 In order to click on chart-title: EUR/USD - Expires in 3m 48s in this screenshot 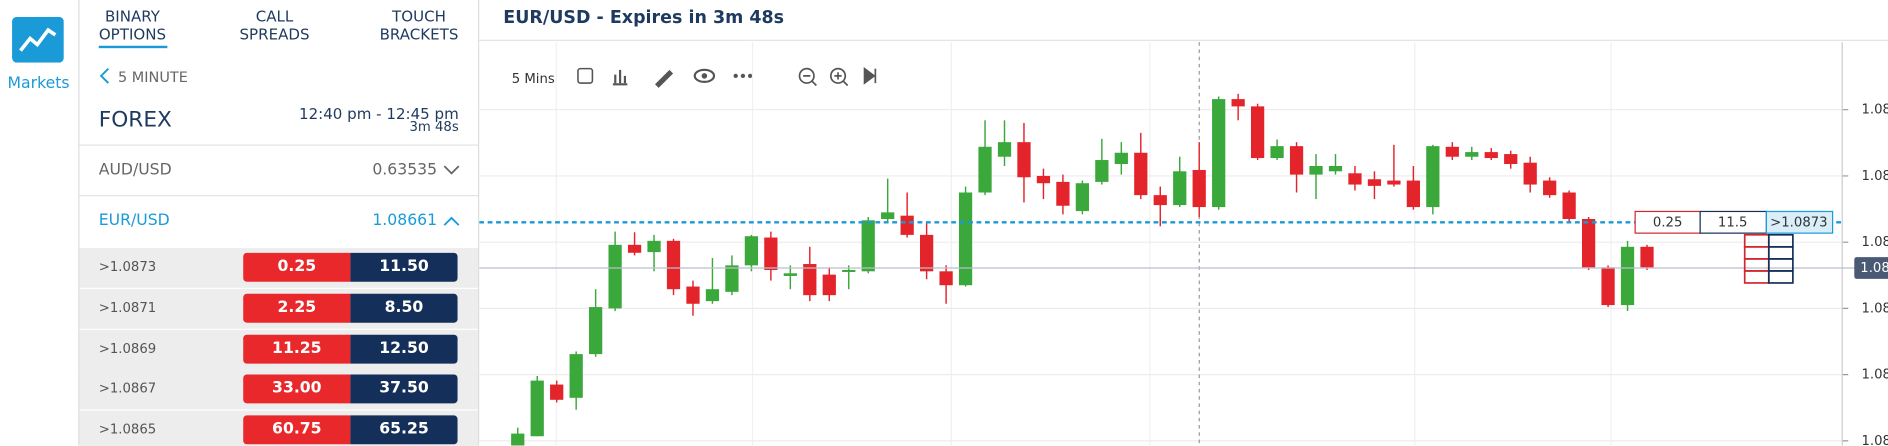, I will do `click(644, 18)`.